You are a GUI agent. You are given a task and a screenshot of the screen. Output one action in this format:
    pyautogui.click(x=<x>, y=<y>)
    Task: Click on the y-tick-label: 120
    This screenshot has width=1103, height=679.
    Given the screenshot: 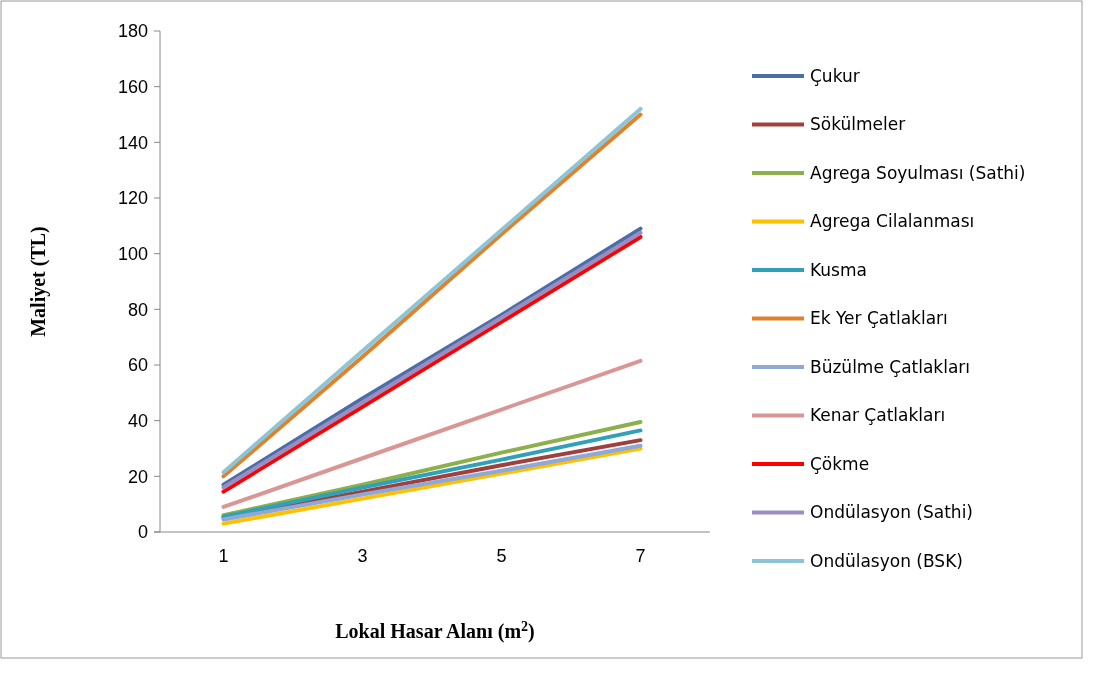 What is the action you would take?
    pyautogui.click(x=132, y=198)
    